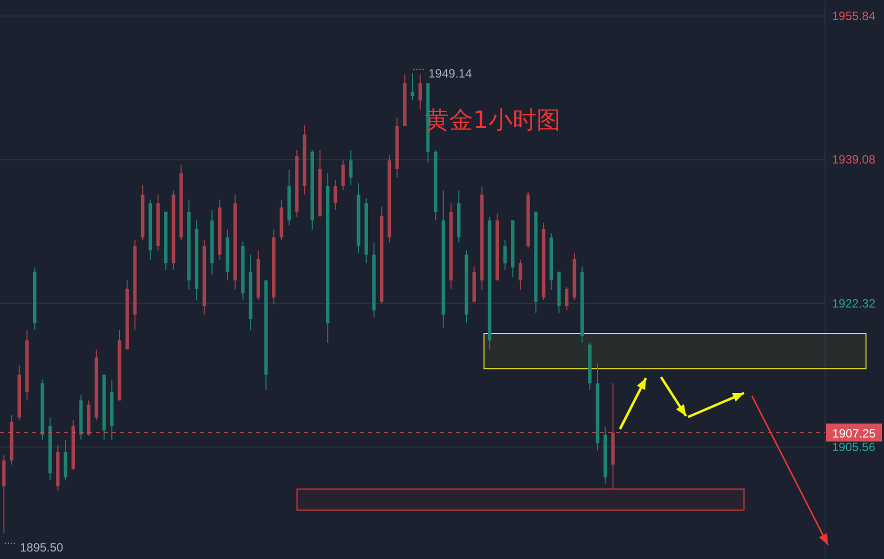  What do you see at coordinates (450, 73) in the screenshot?
I see `annotation: 1949.14` at bounding box center [450, 73].